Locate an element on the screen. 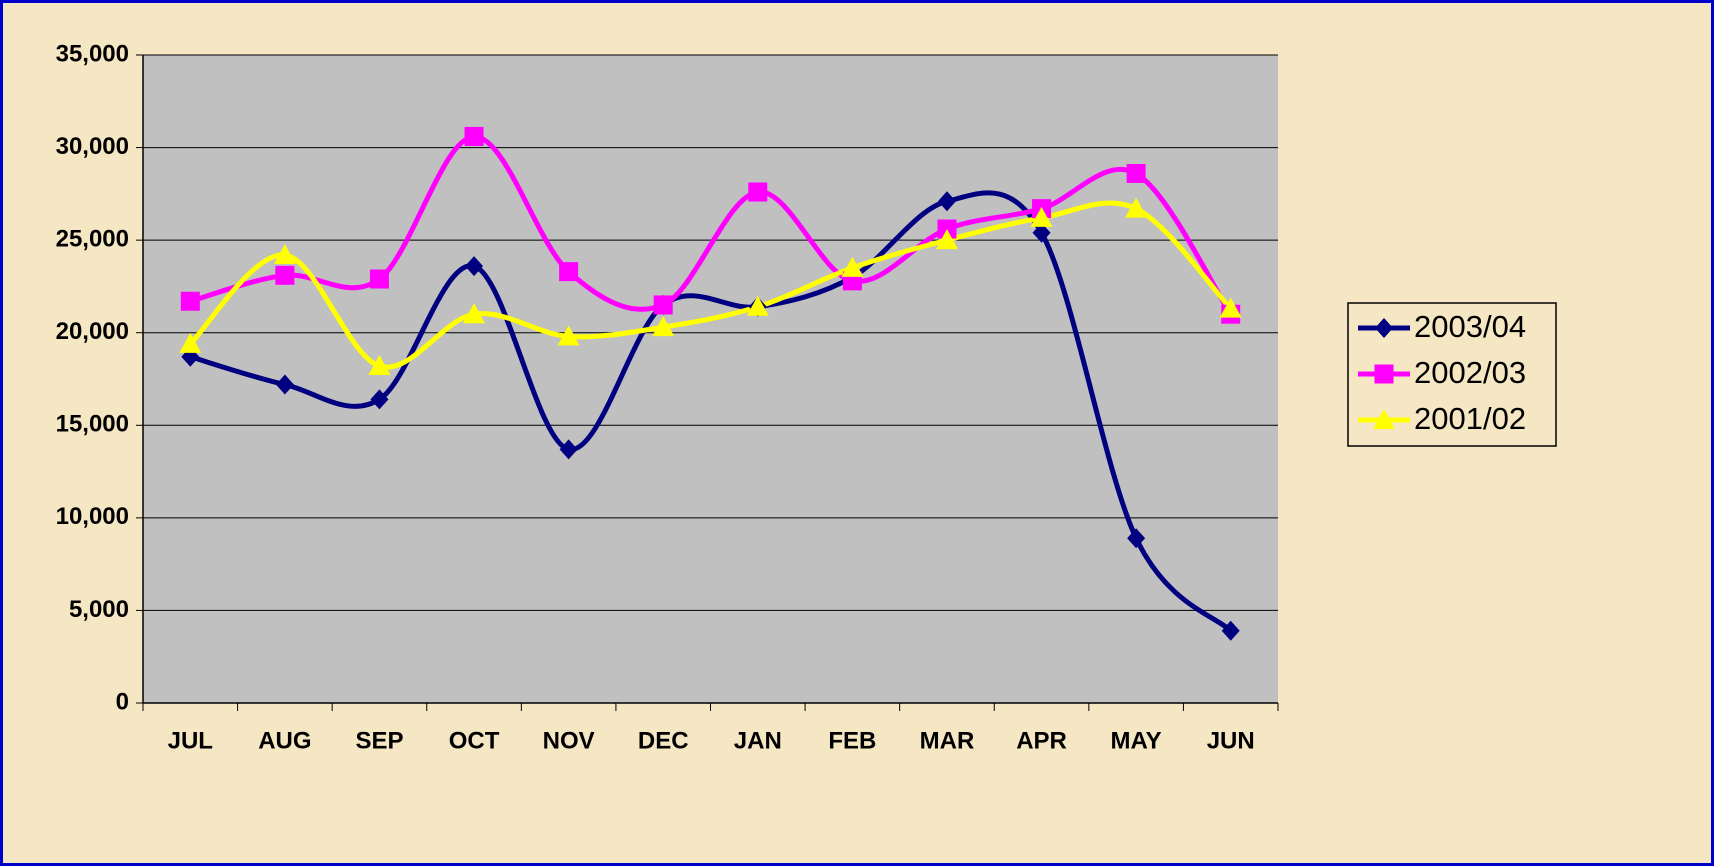 The width and height of the screenshot is (1714, 866). x-tick-label: MAY is located at coordinates (1136, 740).